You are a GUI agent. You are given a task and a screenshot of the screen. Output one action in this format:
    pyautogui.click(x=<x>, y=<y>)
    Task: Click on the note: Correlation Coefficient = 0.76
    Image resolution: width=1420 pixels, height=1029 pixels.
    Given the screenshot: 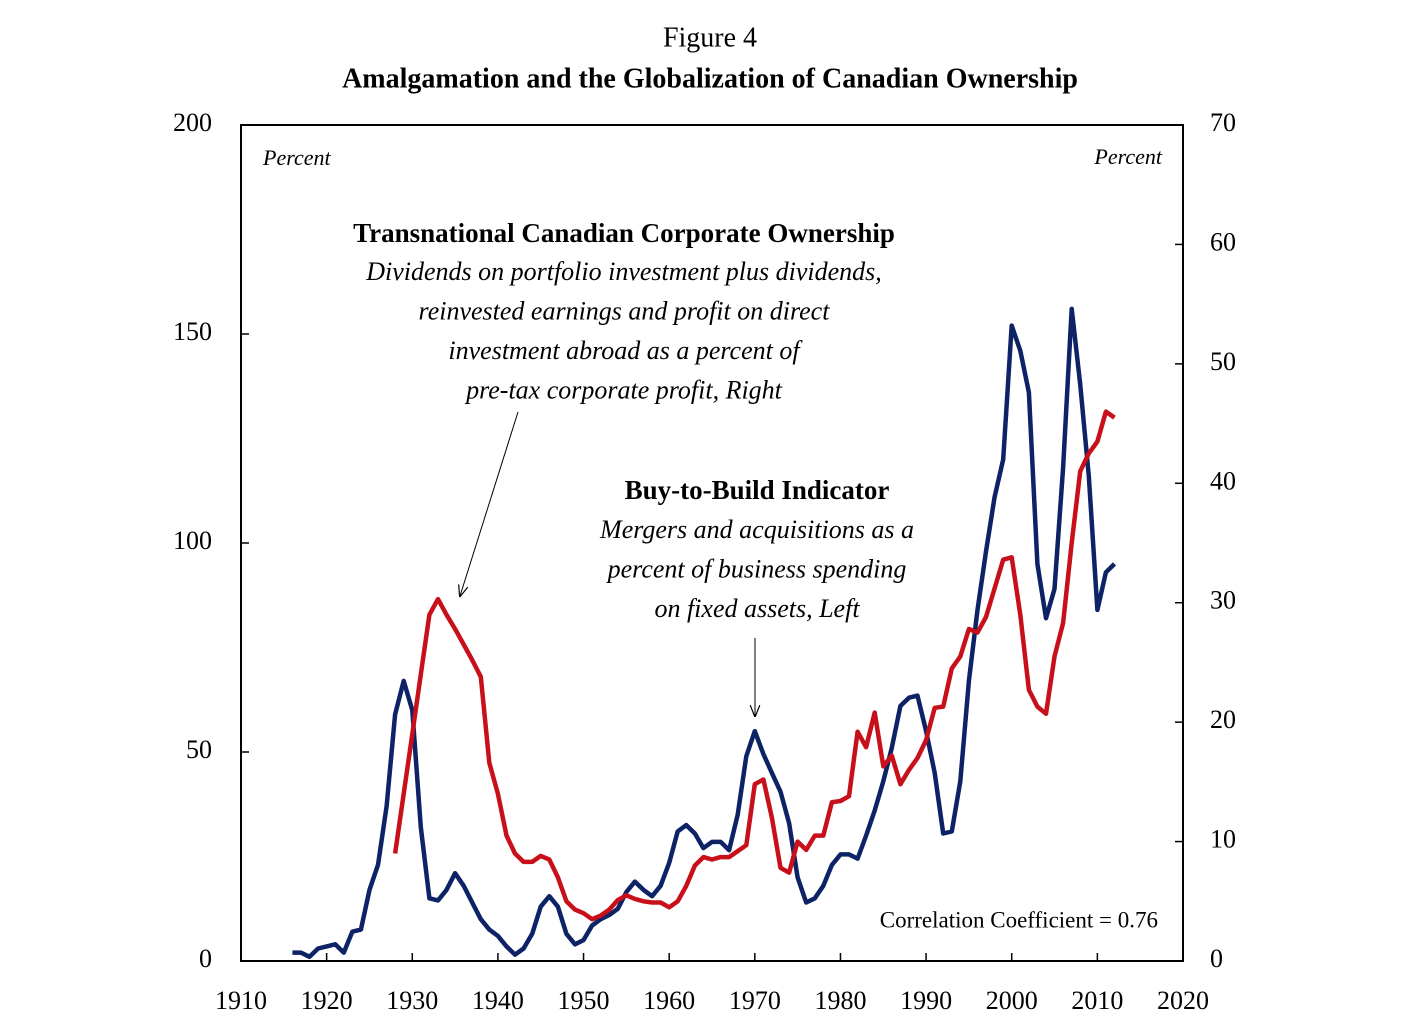 What is the action you would take?
    pyautogui.click(x=1019, y=919)
    